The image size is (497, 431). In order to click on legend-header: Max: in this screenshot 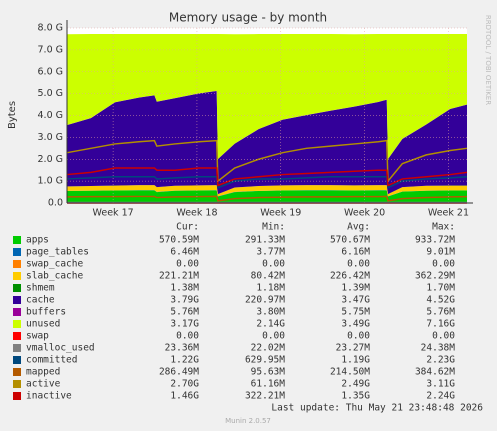, I will do `click(443, 227)`.